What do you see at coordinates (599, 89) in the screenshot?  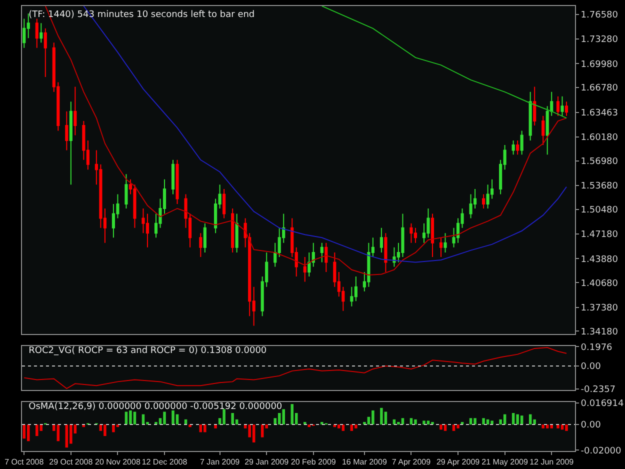 I see `y-tick-label: 1.66780` at bounding box center [599, 89].